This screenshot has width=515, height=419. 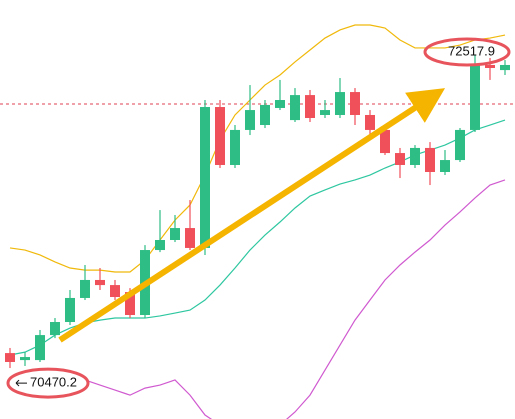 What do you see at coordinates (21, 383) in the screenshot?
I see `pointer-arrow` at bounding box center [21, 383].